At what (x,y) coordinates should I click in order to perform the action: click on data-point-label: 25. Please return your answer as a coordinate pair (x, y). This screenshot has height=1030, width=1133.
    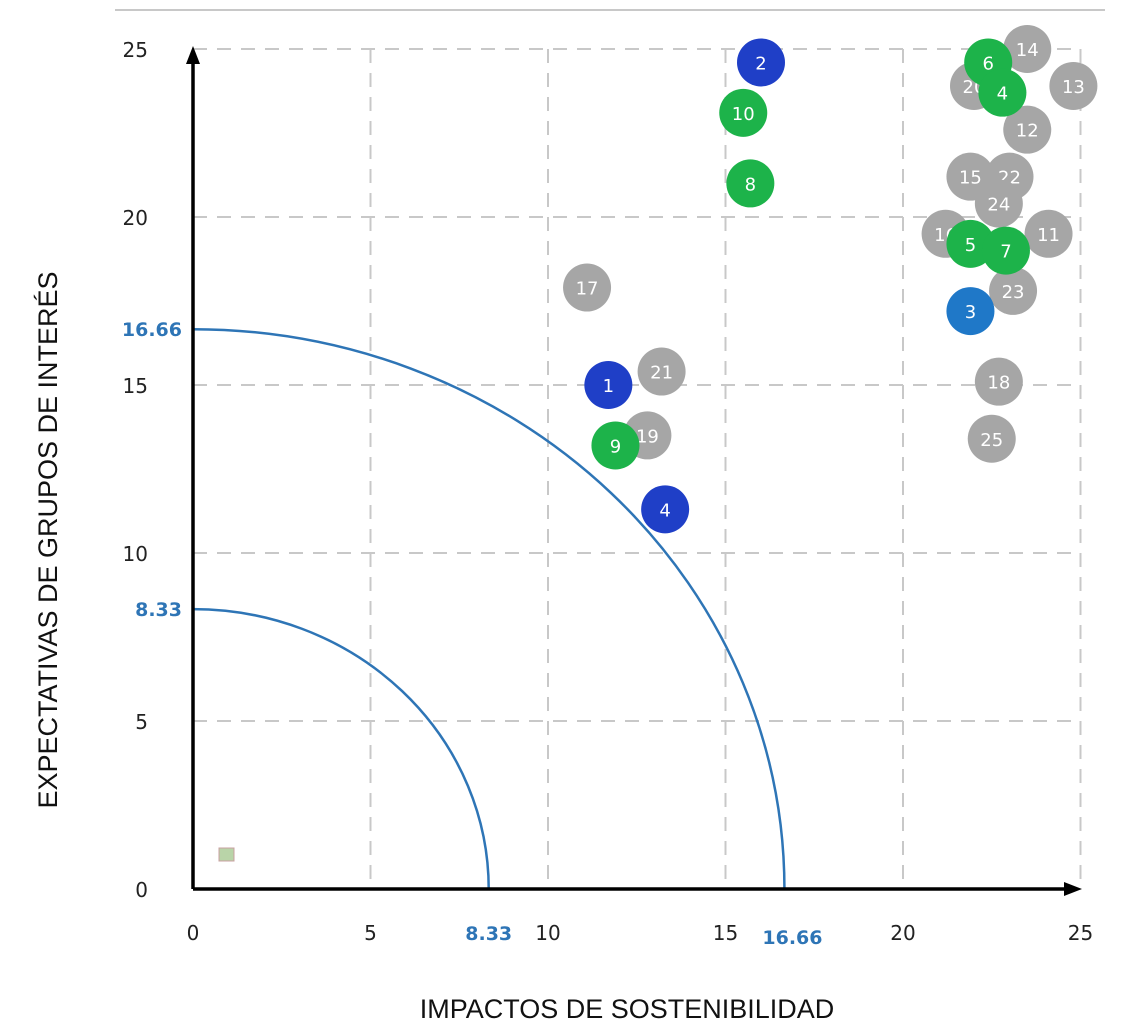
    Looking at the image, I should click on (991, 440).